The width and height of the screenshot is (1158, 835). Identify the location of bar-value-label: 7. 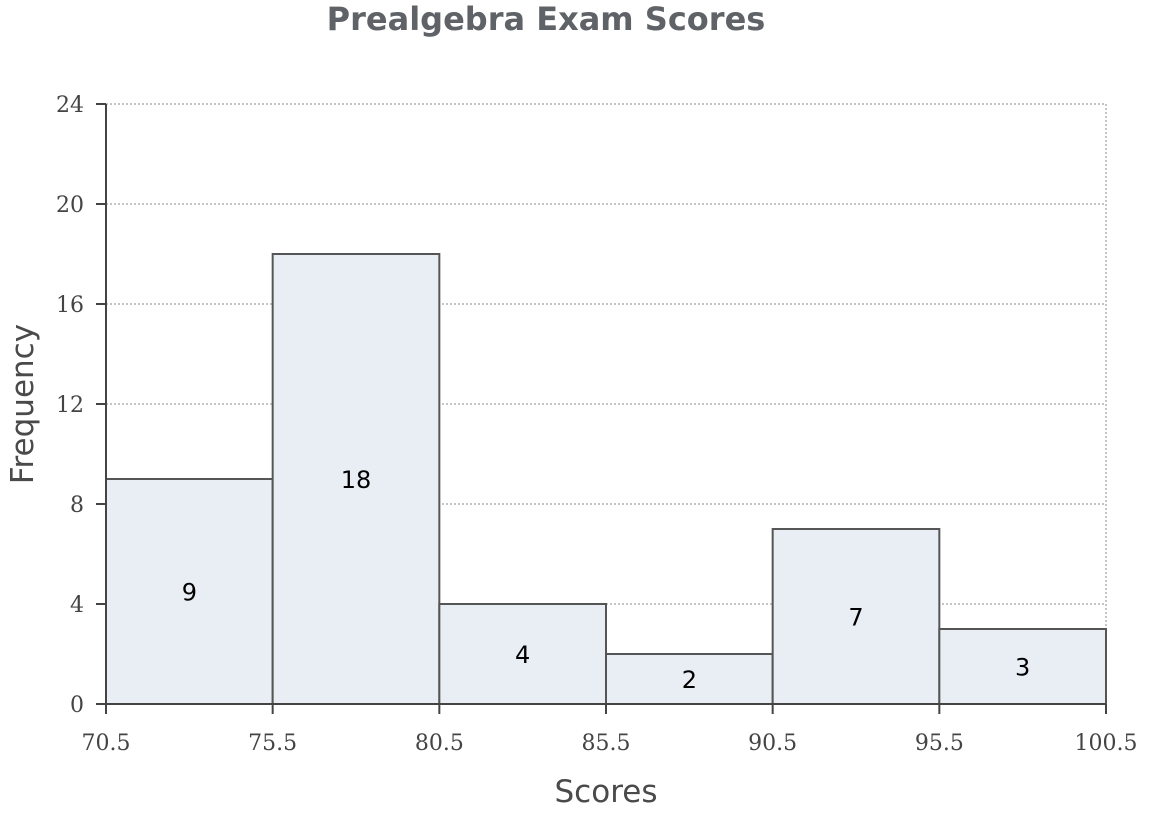
(855, 618).